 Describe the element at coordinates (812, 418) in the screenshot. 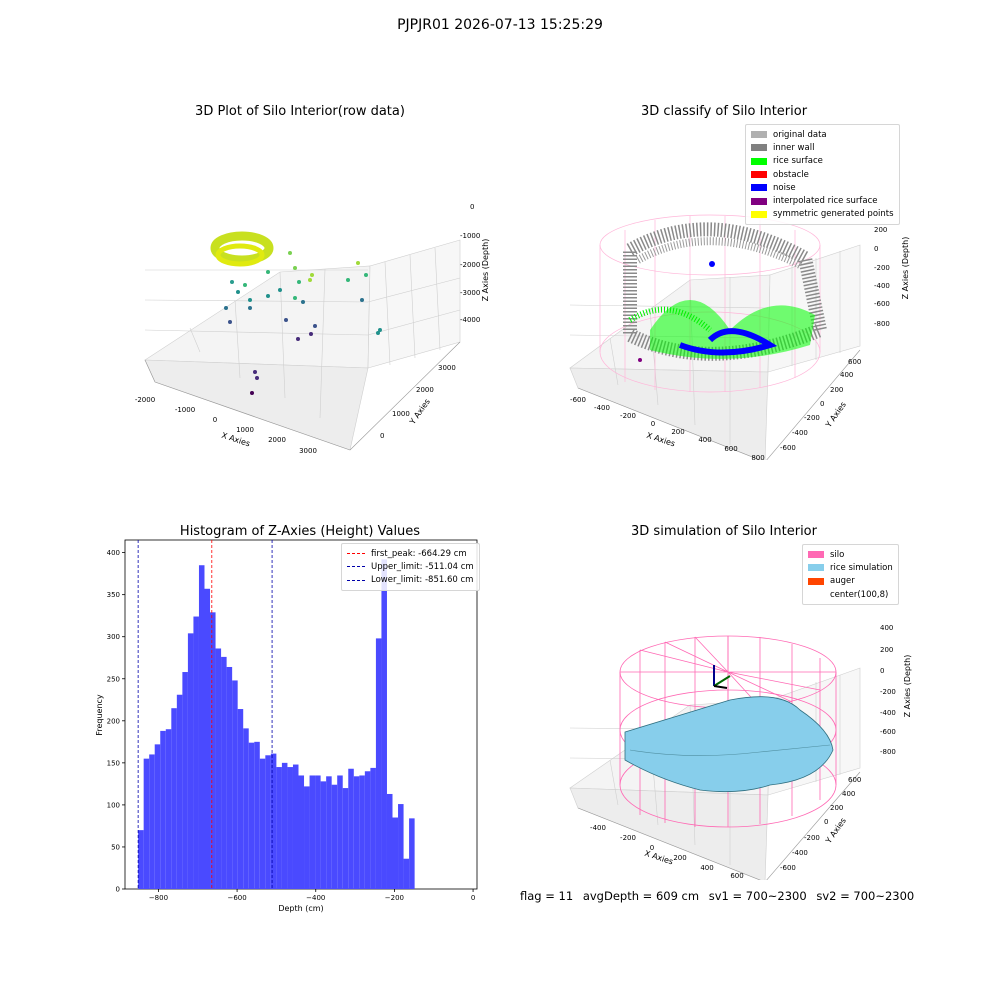

I see `classify-ytick: -200` at that location.